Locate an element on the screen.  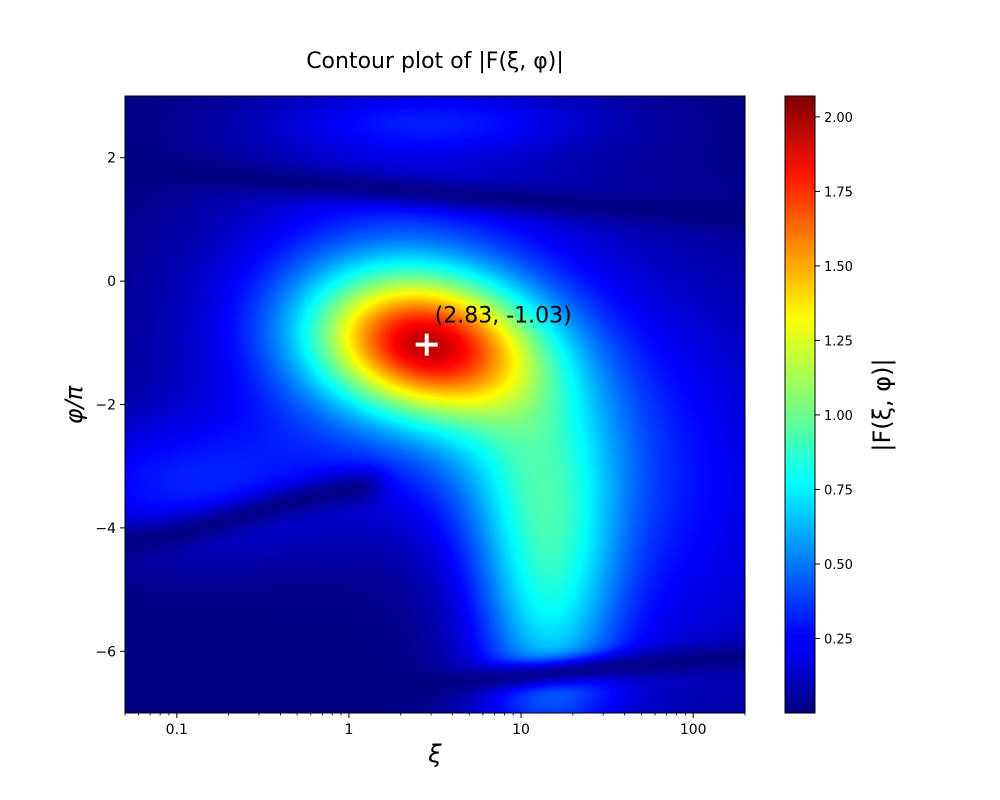
x-axis: 0.1 1 10 100 is located at coordinates (435, 725).